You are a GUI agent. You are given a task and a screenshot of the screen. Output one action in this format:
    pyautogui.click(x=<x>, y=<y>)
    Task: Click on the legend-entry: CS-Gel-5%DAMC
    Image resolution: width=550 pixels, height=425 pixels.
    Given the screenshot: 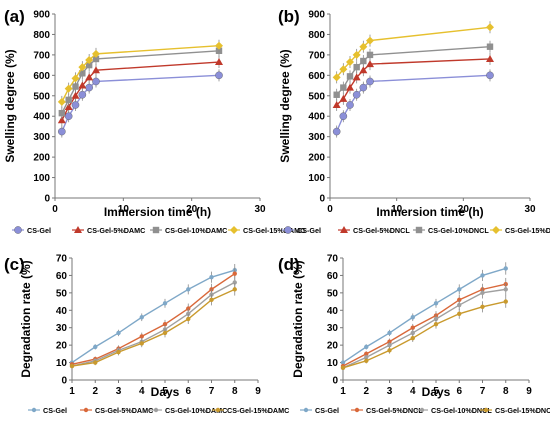 What is the action you would take?
    pyautogui.click(x=124, y=410)
    